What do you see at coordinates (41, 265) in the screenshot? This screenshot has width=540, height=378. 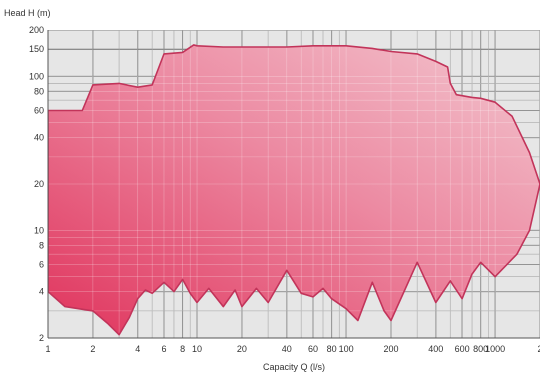 I see `y-tick-label: 6` at bounding box center [41, 265].